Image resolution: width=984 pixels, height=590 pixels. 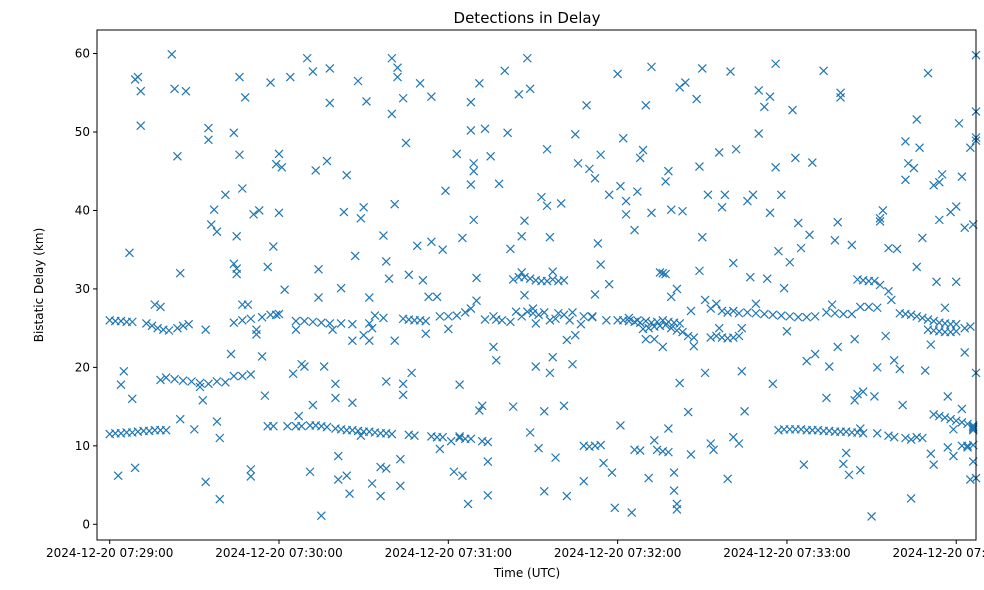 What do you see at coordinates (82, 210) in the screenshot?
I see `y-tick-label: 40` at bounding box center [82, 210].